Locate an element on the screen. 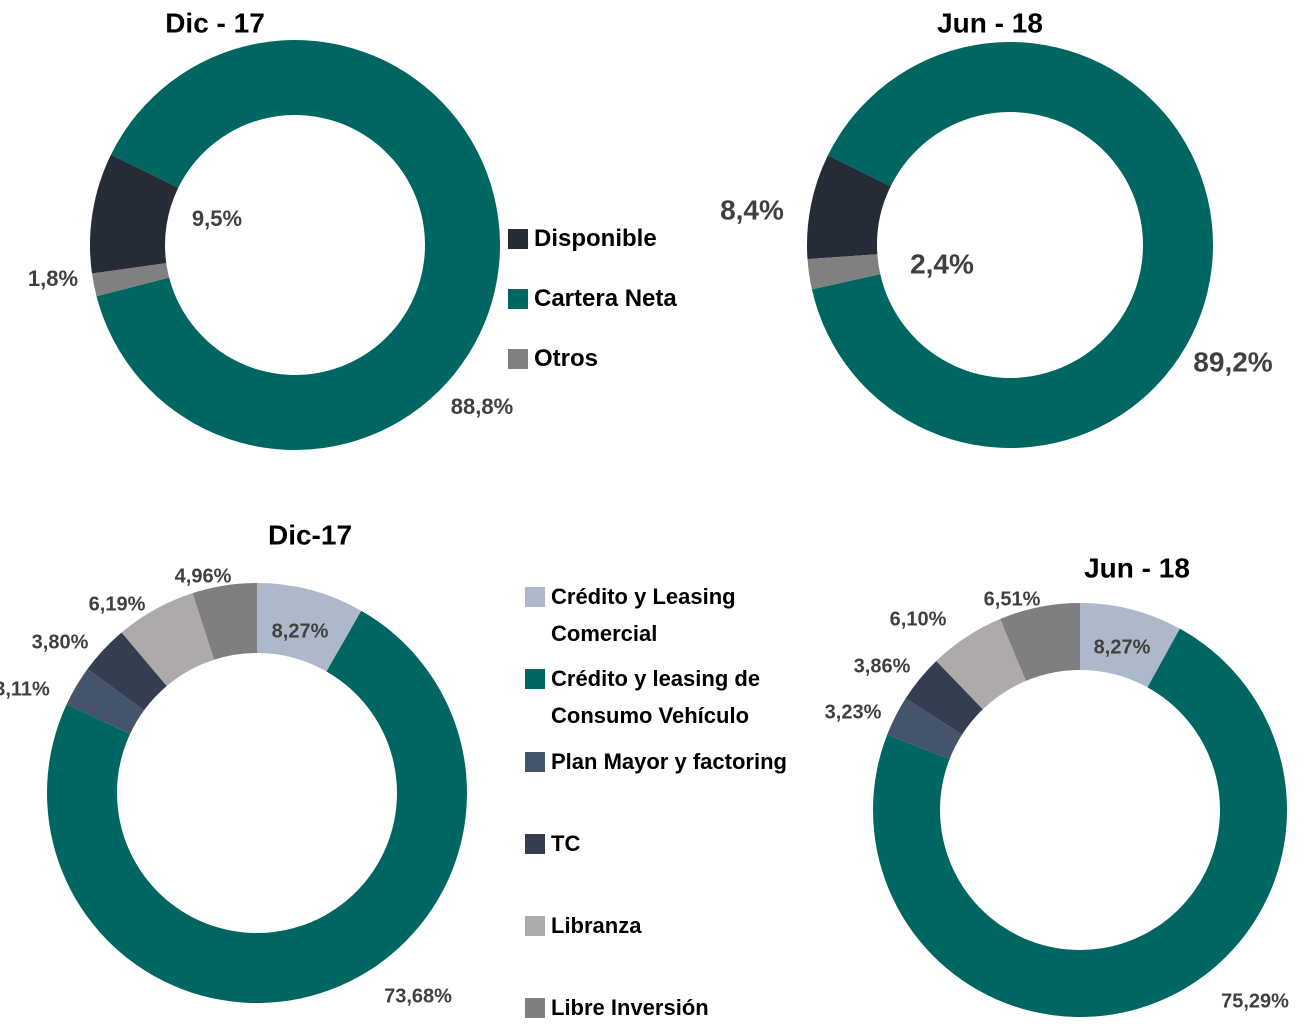  legend-item: Crédito y Leasing Comercial is located at coordinates (668, 615).